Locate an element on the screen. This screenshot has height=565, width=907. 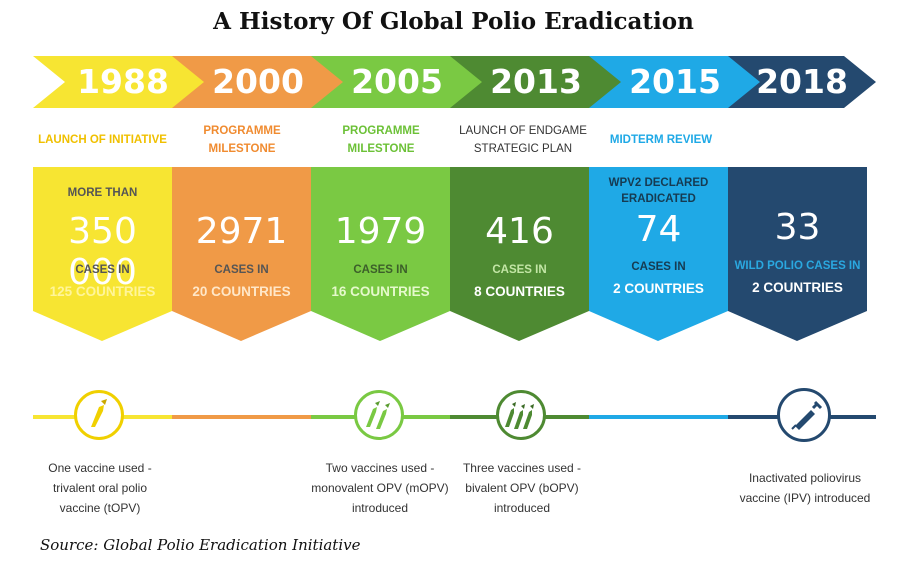
year-label: 2015 is located at coordinates (675, 81).